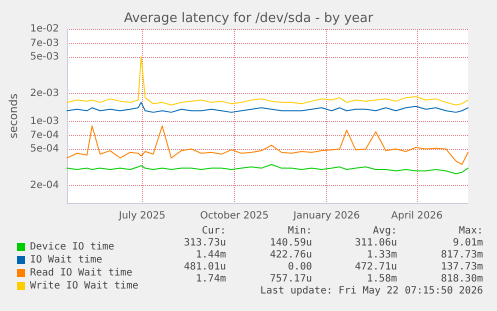 Image resolution: width=497 pixels, height=311 pixels. Describe the element at coordinates (381, 255) in the screenshot. I see `text: 1.33m` at that location.